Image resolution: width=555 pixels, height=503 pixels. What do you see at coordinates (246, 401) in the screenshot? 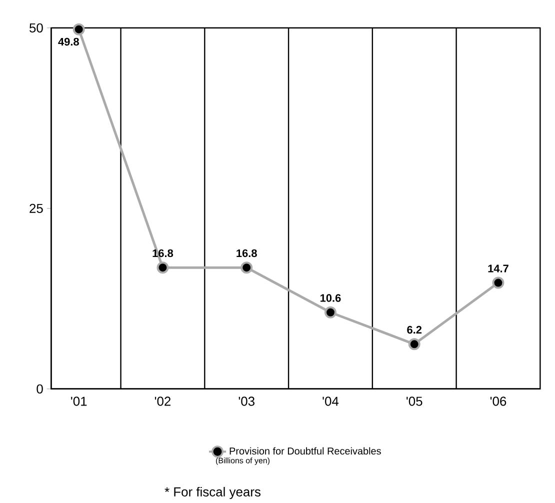
I see `x-tick-label: '03` at bounding box center [246, 401].